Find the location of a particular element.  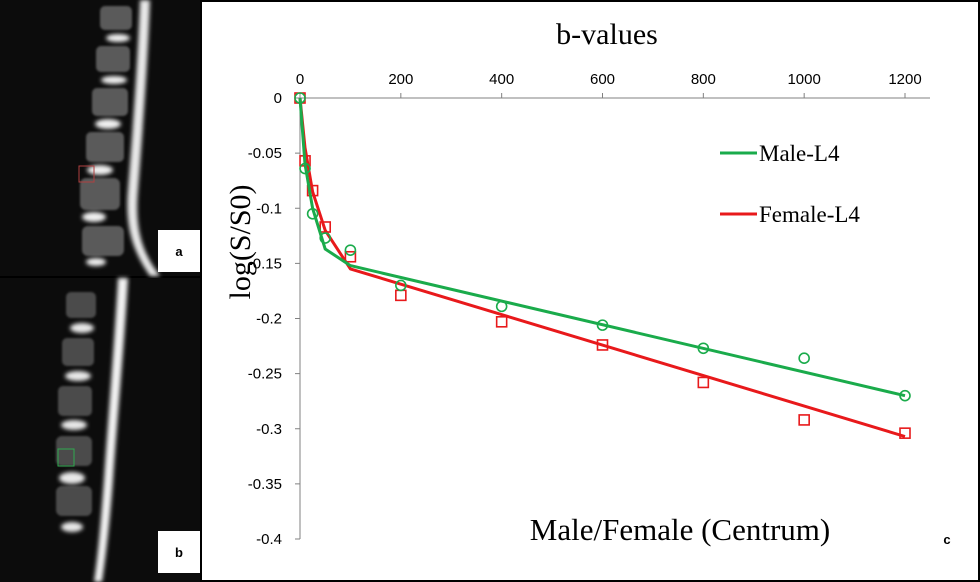

roi-female is located at coordinates (86, 174).